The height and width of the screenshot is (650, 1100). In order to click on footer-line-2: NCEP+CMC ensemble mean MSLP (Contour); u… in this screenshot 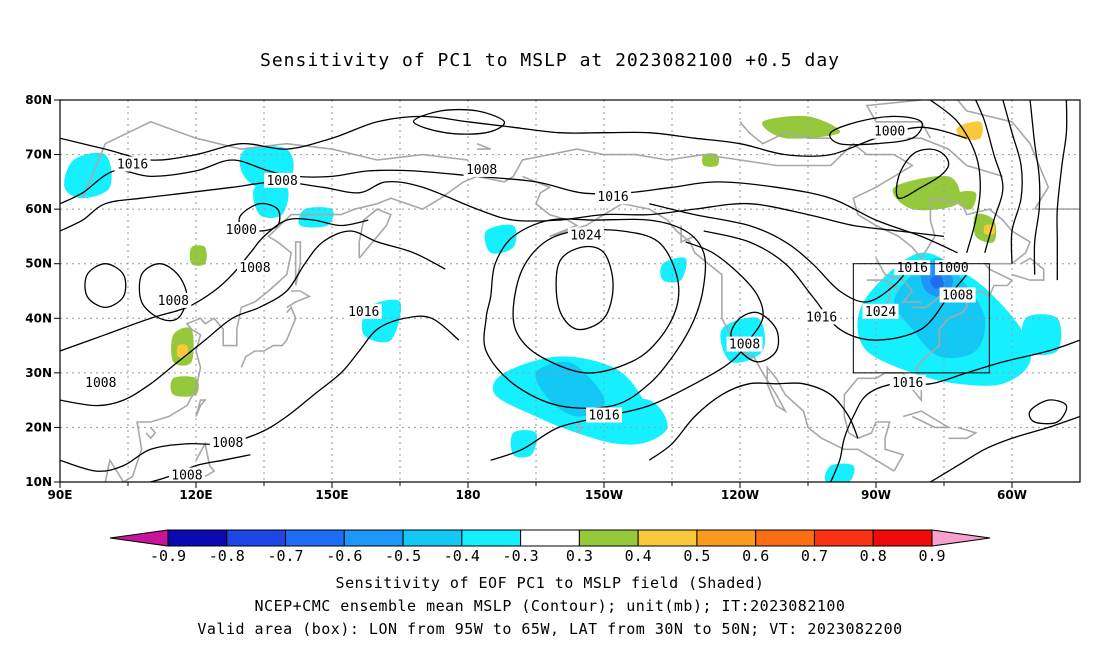, I will do `click(550, 606)`.